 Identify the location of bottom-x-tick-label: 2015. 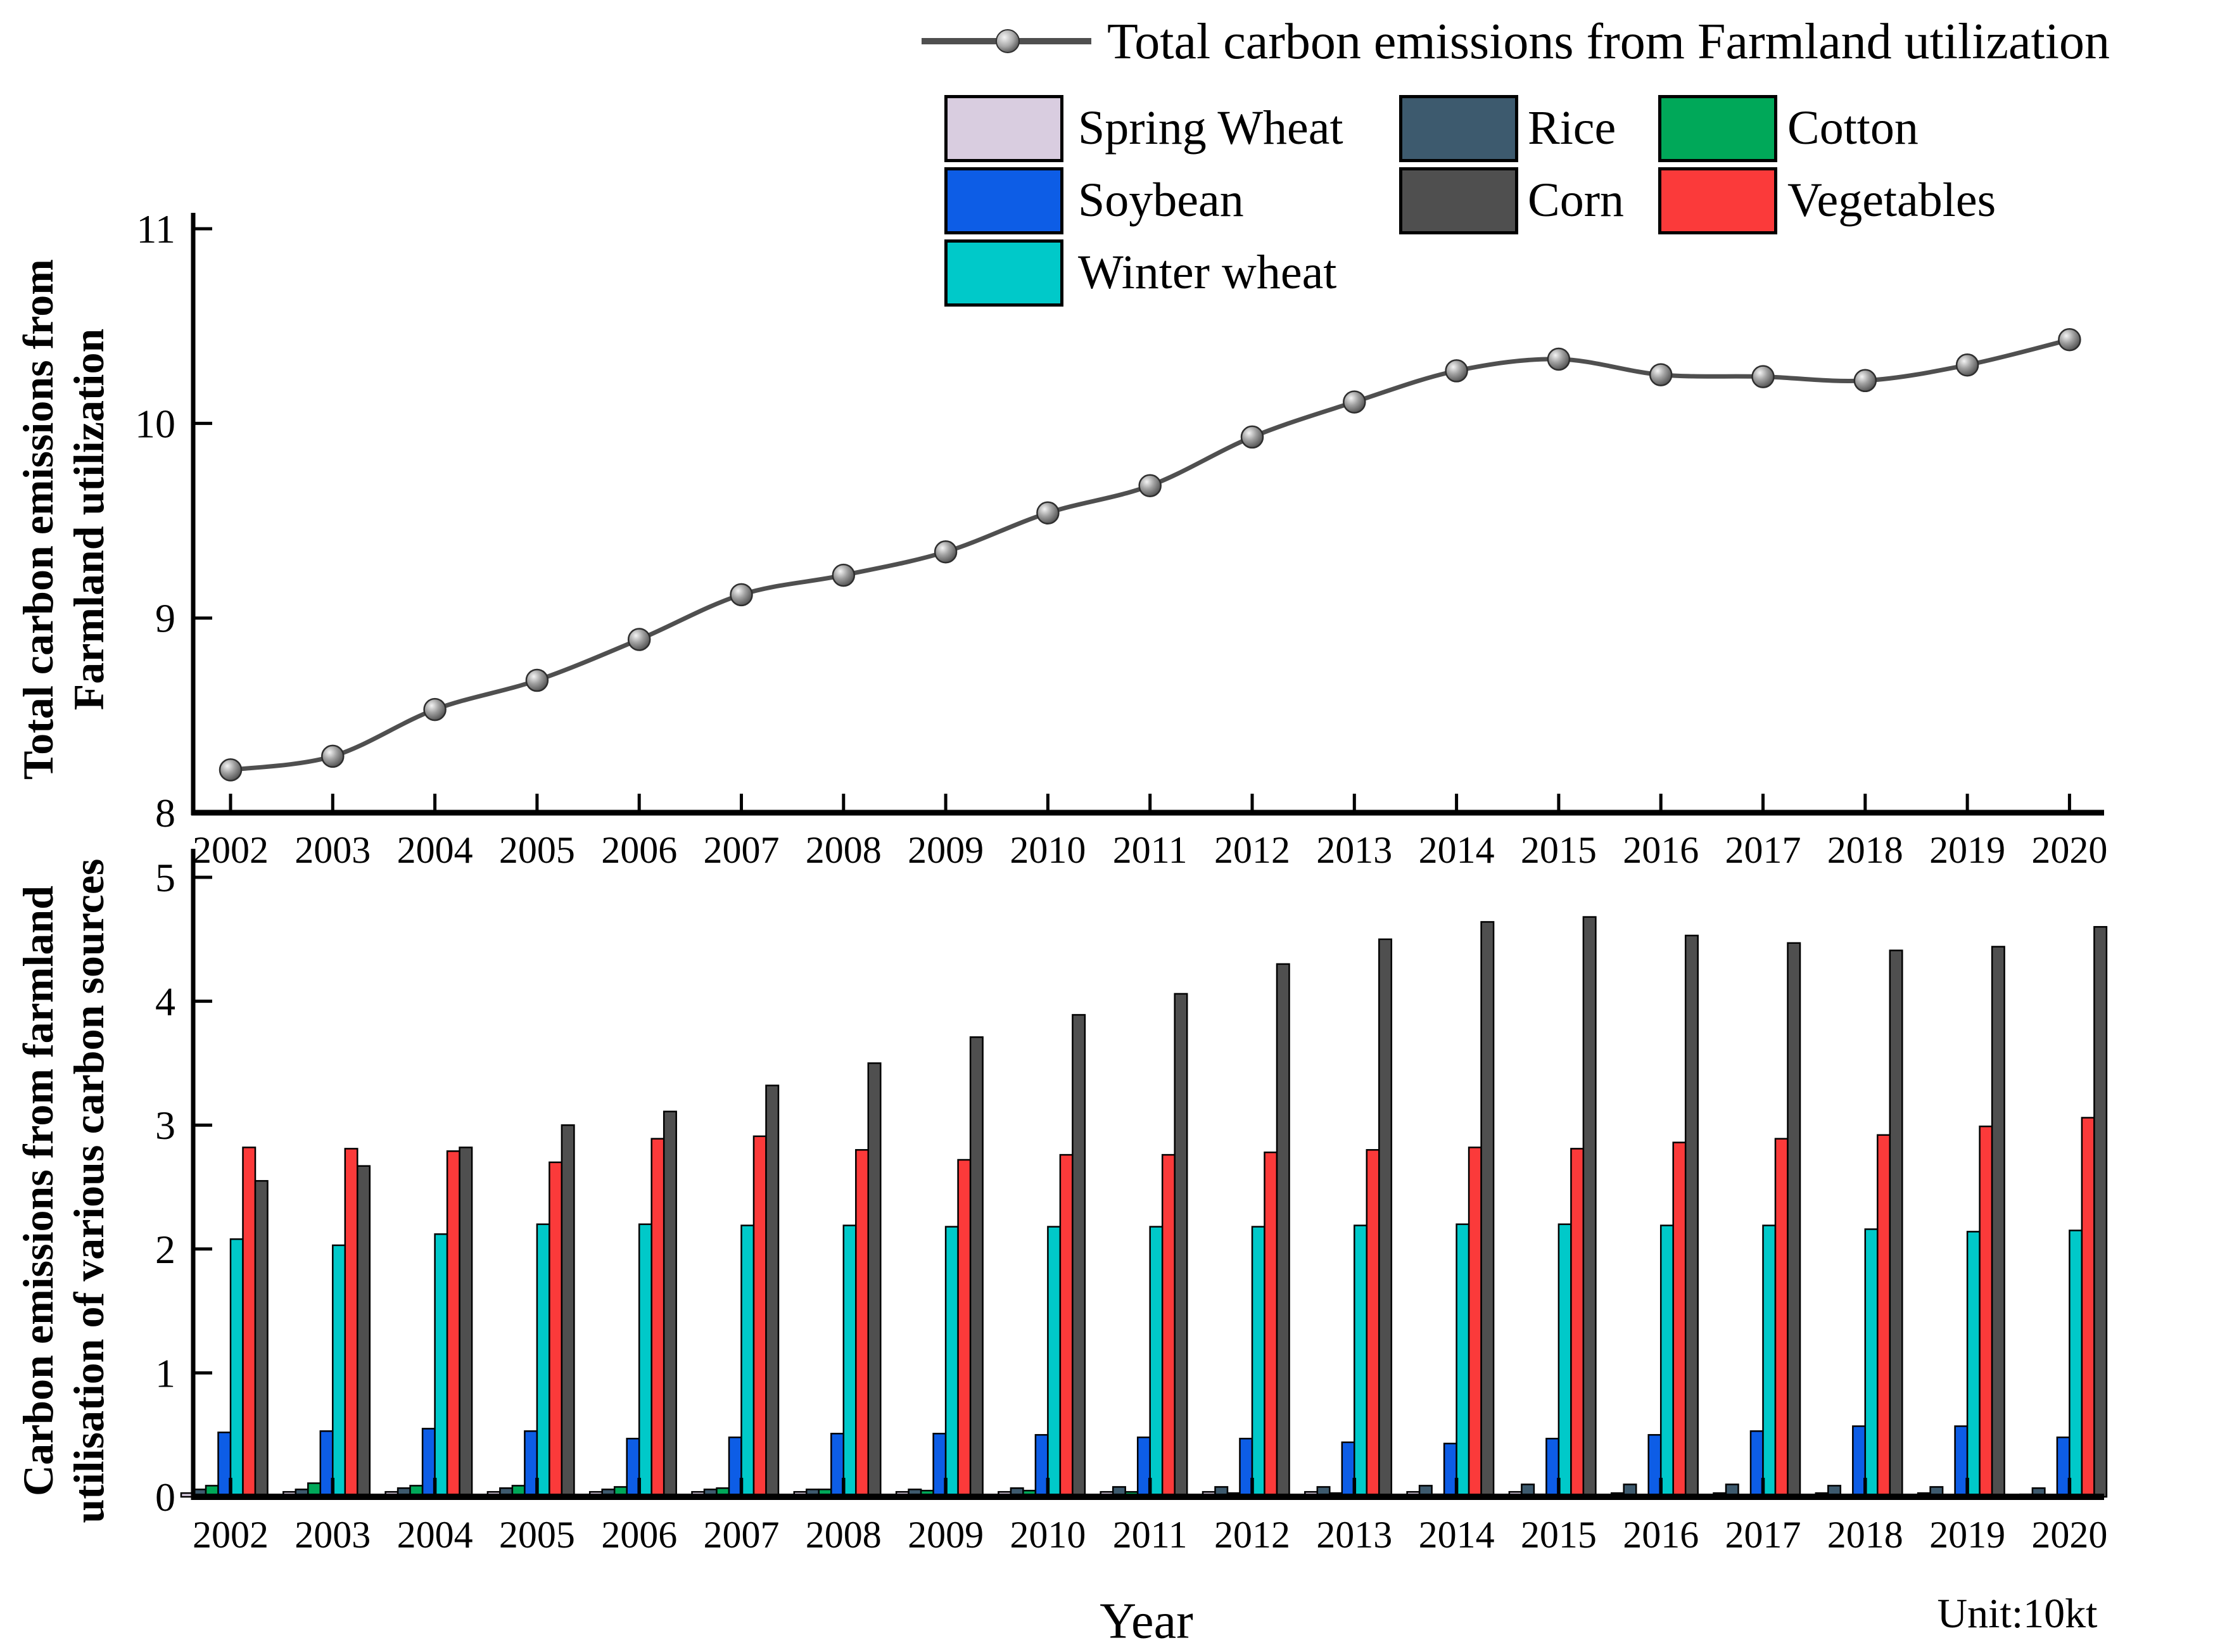
(1559, 1535).